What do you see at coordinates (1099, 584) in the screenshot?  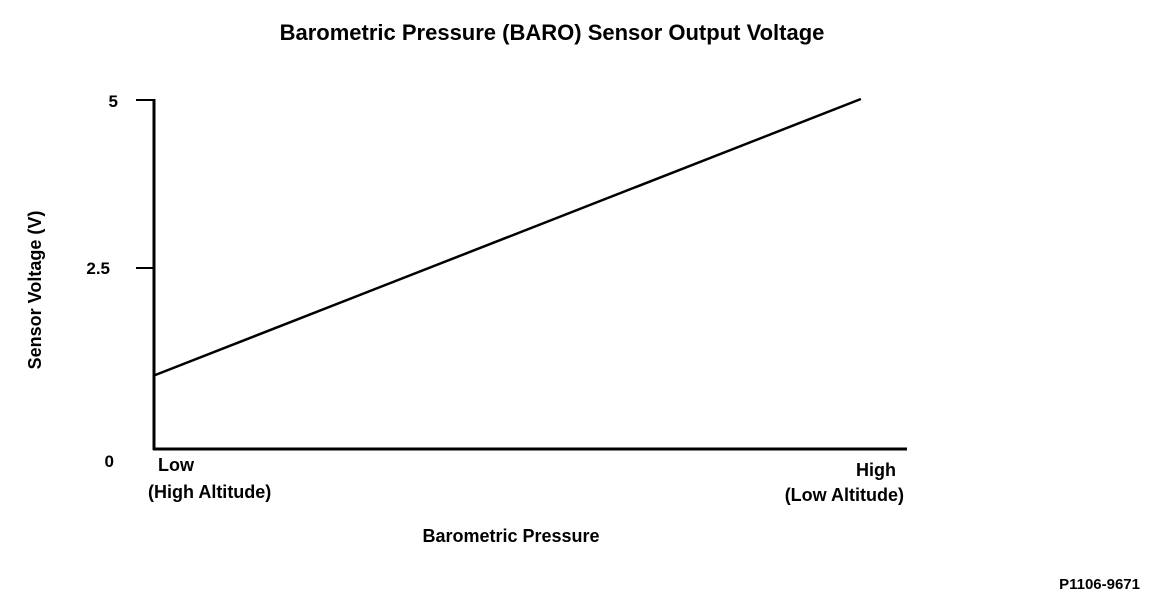 I see `figure-id: P1106-9671` at bounding box center [1099, 584].